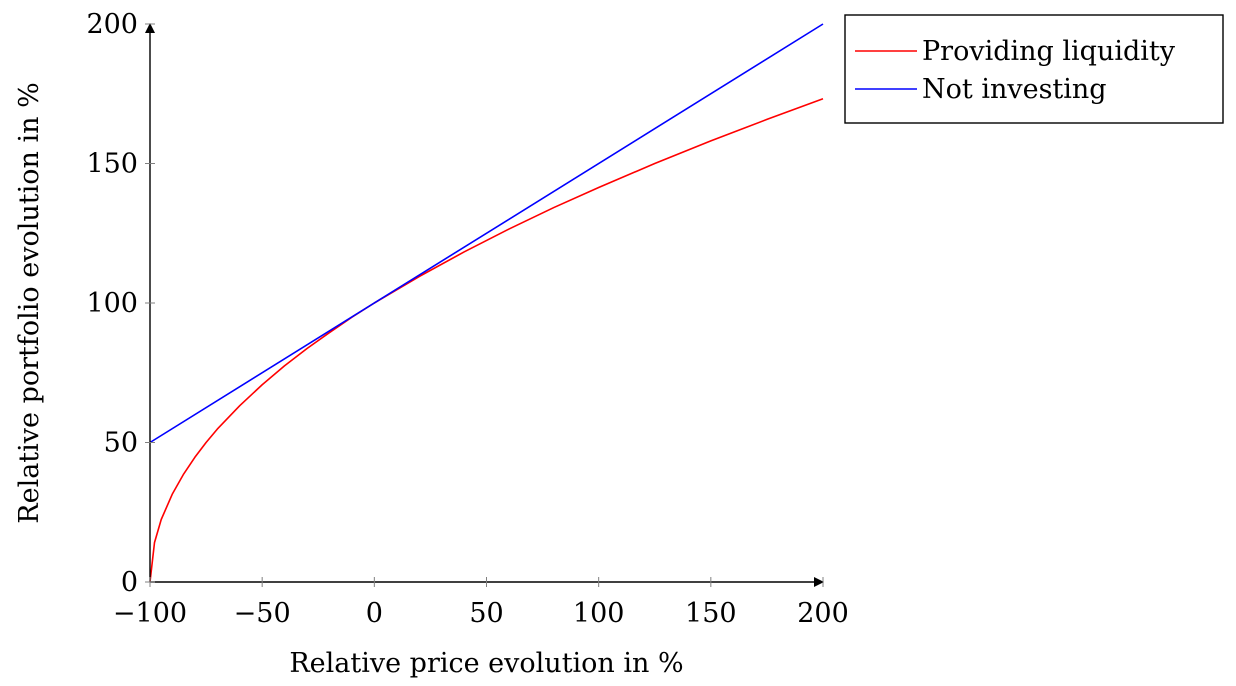 The width and height of the screenshot is (1236, 686). I want to click on x-tick-label: 100, so click(599, 613).